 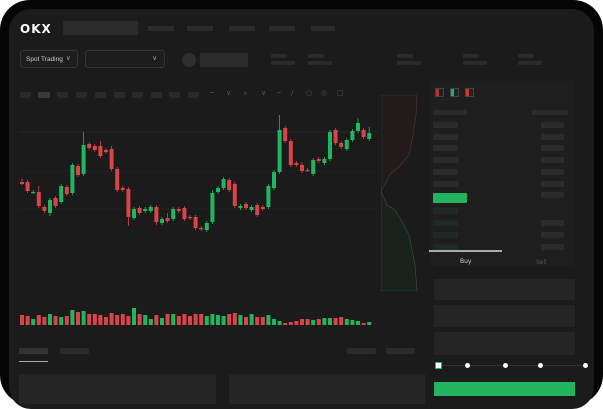 I want to click on camera-icon: ○, so click(x=309, y=93).